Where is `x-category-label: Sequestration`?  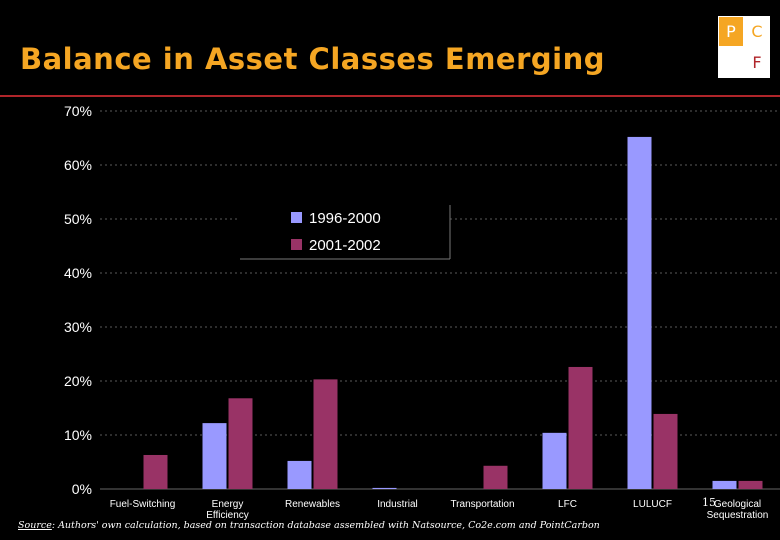
x-category-label: Sequestration is located at coordinates (738, 515).